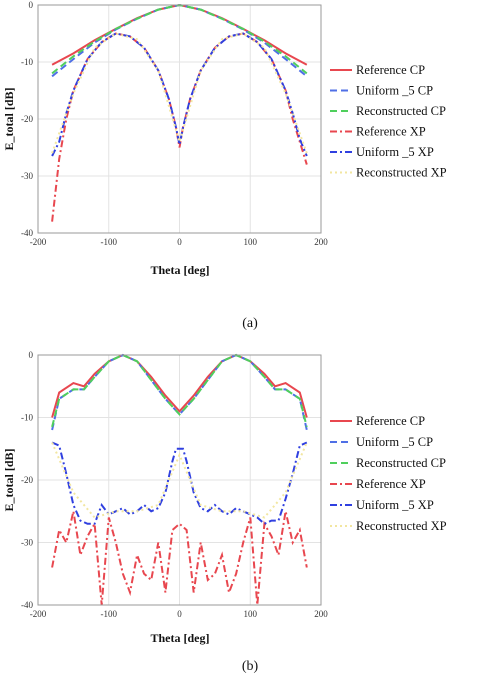 The height and width of the screenshot is (680, 500). Describe the element at coordinates (180, 638) in the screenshot. I see `chart-b-xlabel: Theta [deg]` at that location.